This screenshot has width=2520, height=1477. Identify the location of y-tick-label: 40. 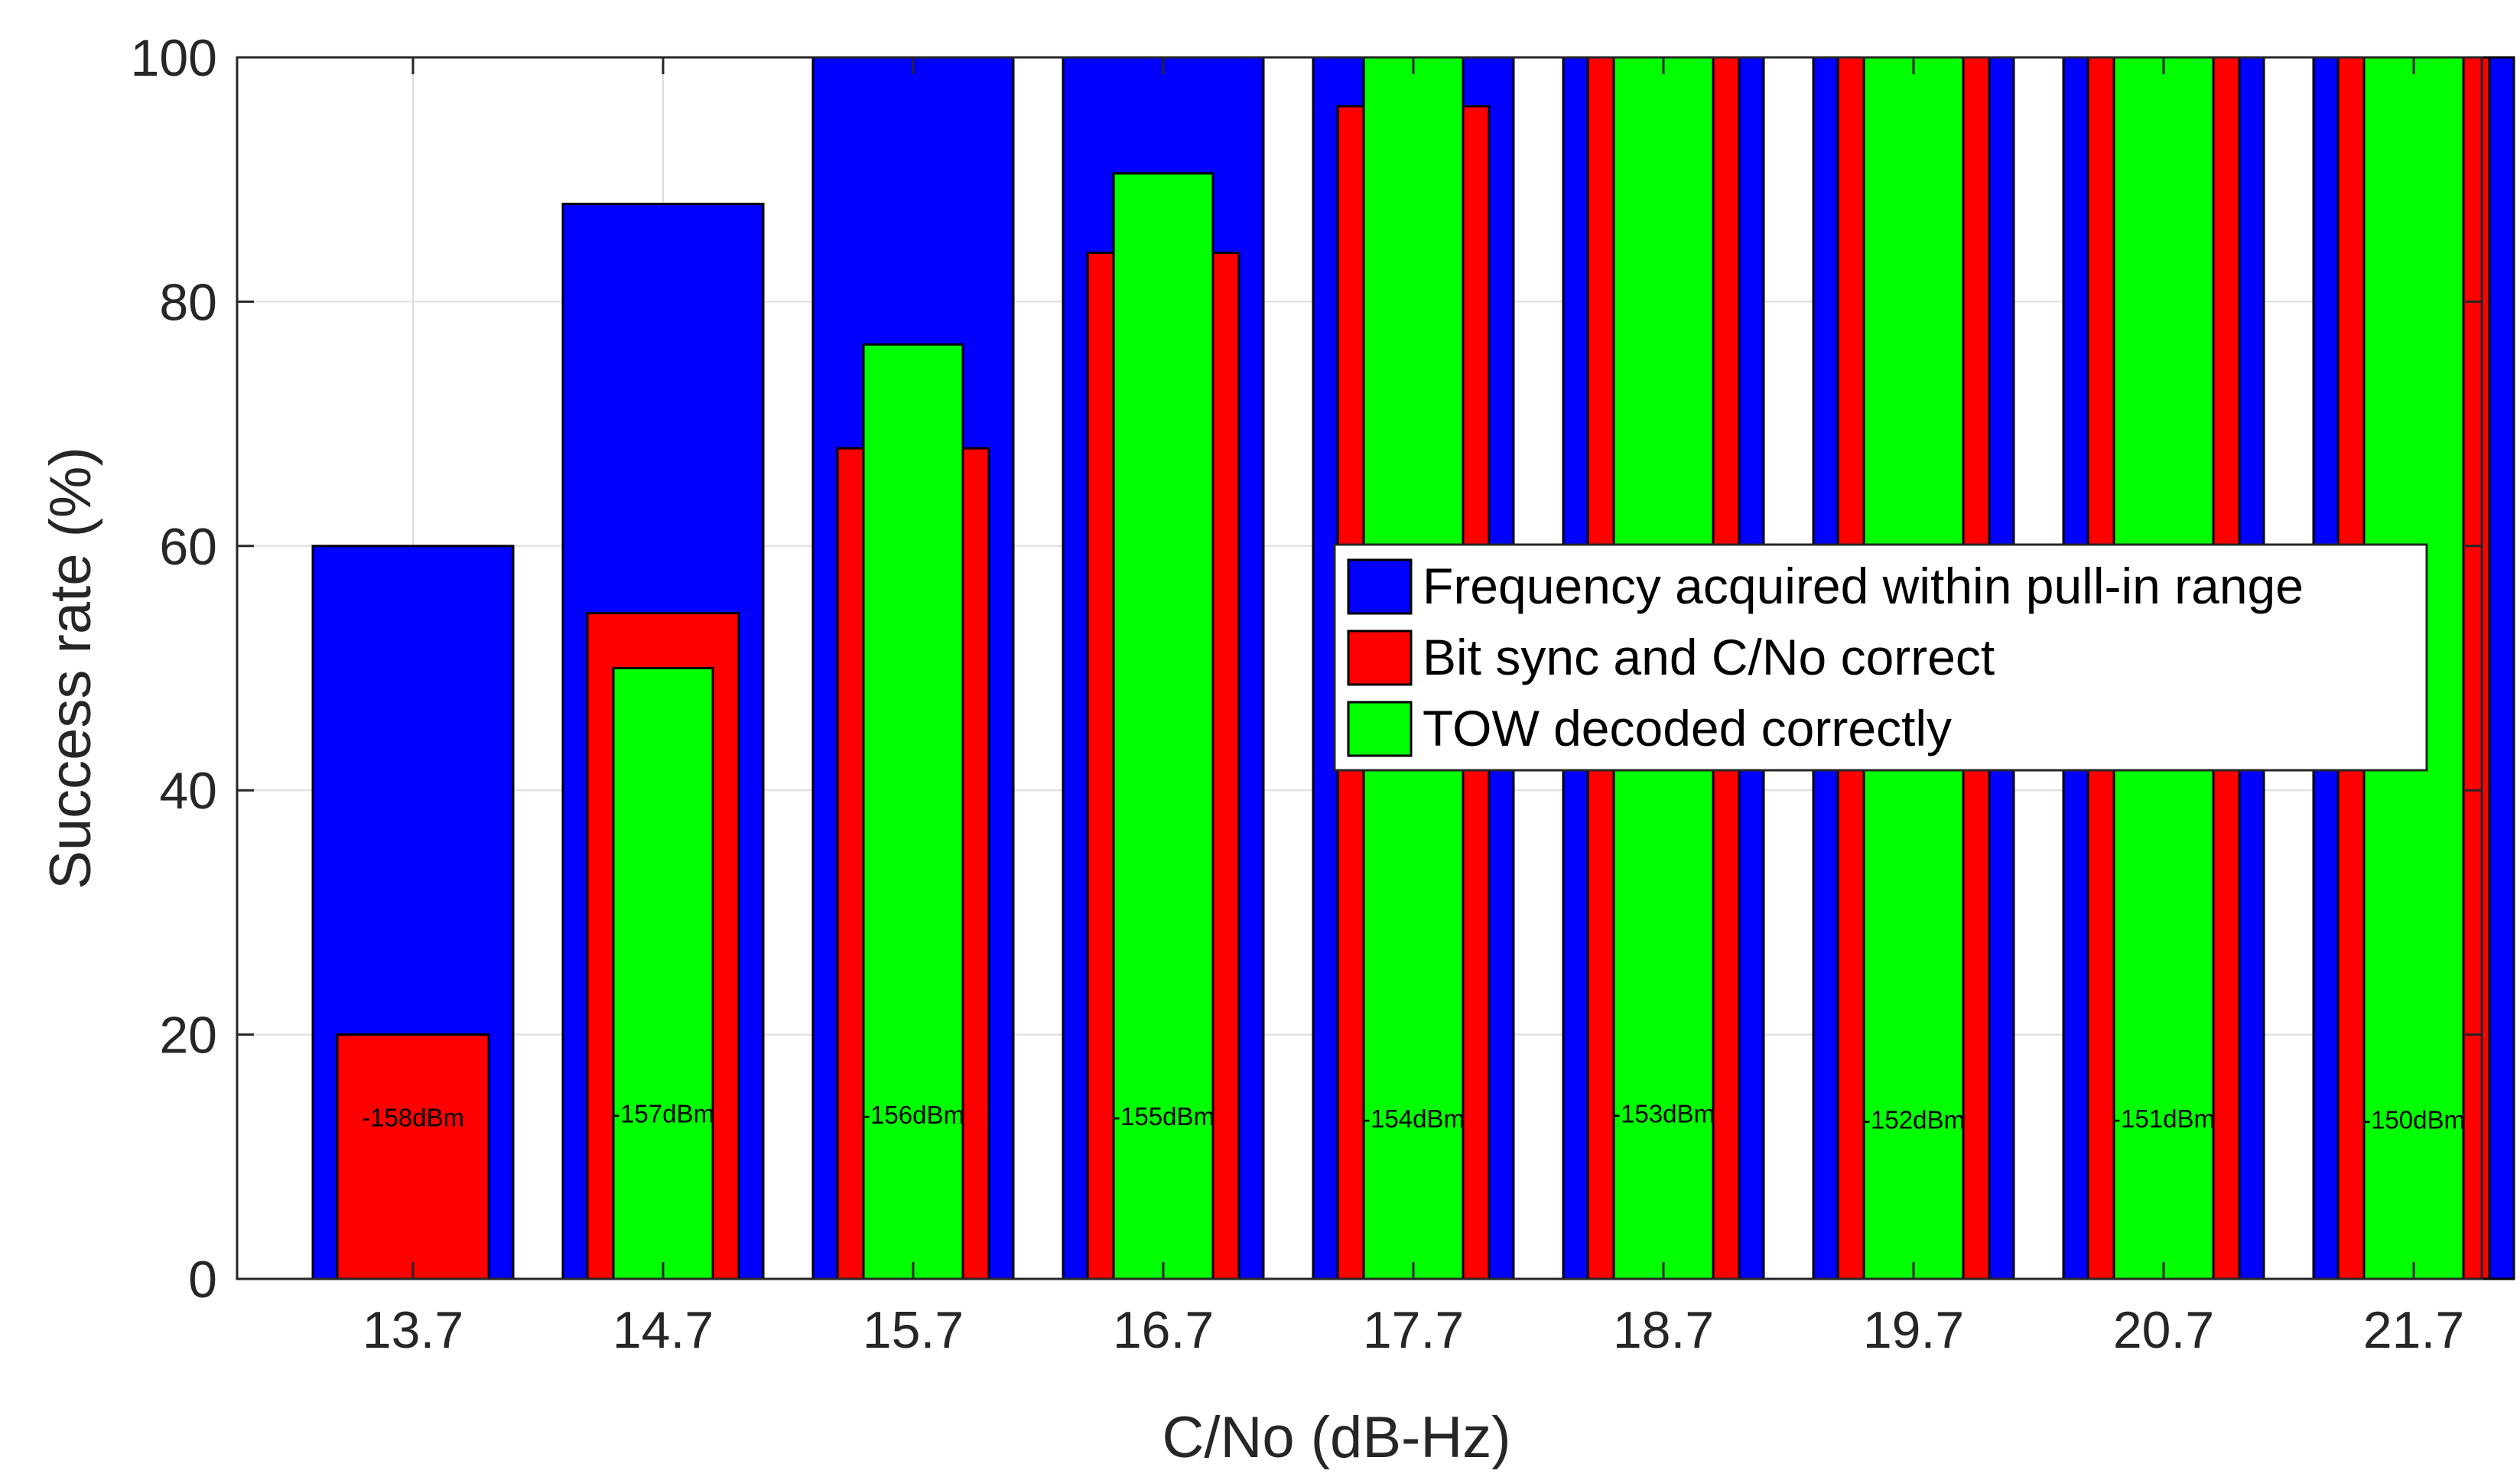
(188, 791).